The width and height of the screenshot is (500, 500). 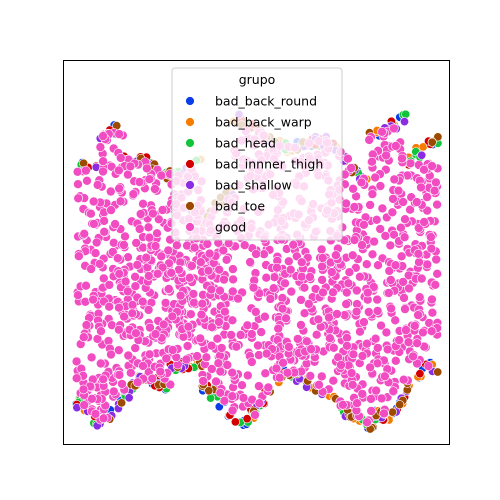 What do you see at coordinates (240, 206) in the screenshot?
I see `legend-label-bad_toe: bad_toe` at bounding box center [240, 206].